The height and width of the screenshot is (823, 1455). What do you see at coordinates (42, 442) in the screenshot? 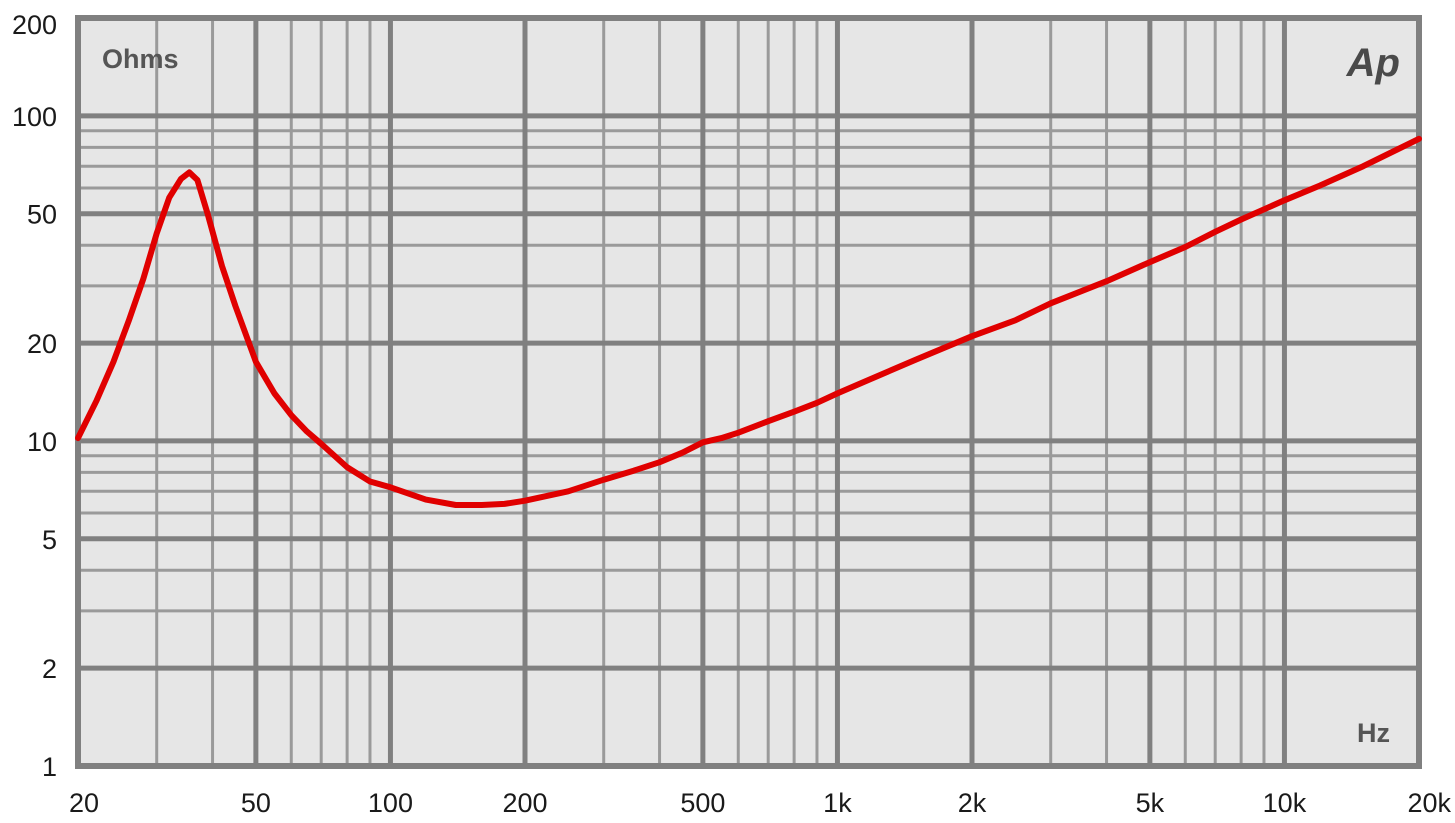
I see `y-tick-label: 10` at bounding box center [42, 442].